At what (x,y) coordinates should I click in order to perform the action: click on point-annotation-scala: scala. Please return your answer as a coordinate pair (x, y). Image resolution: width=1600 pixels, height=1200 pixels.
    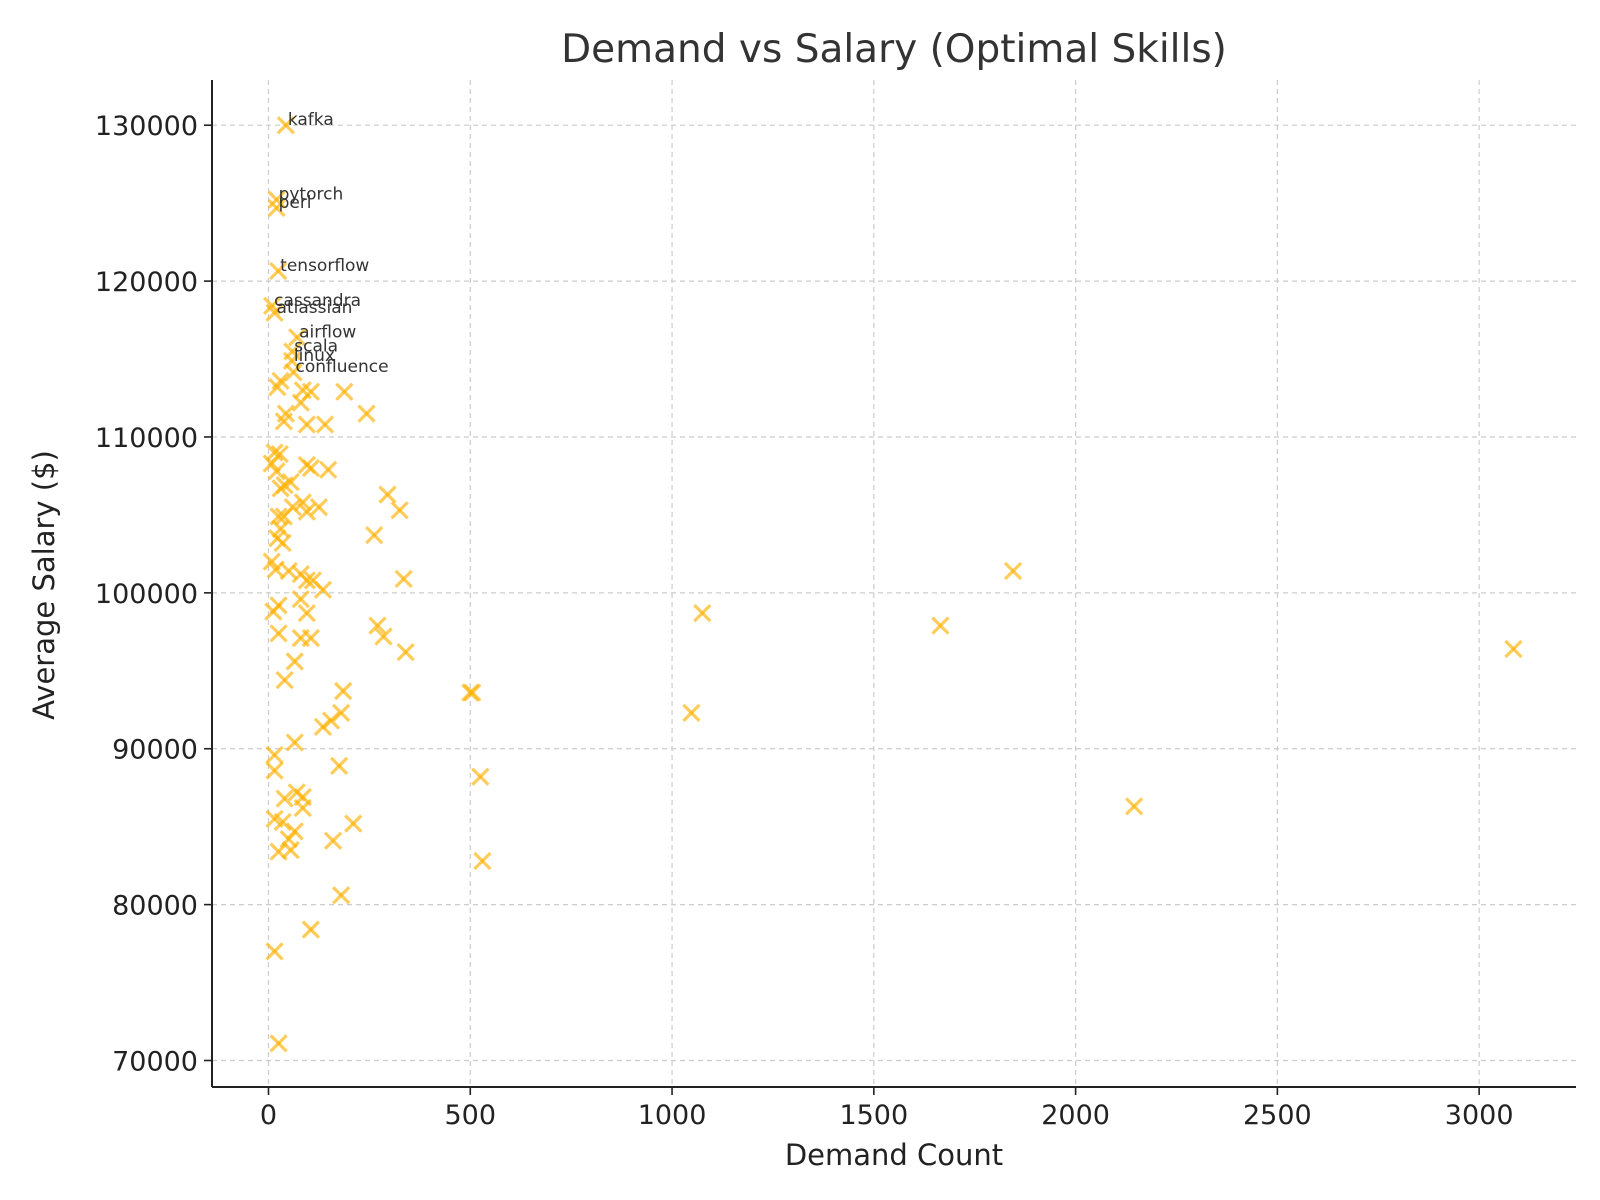
    Looking at the image, I should click on (316, 347).